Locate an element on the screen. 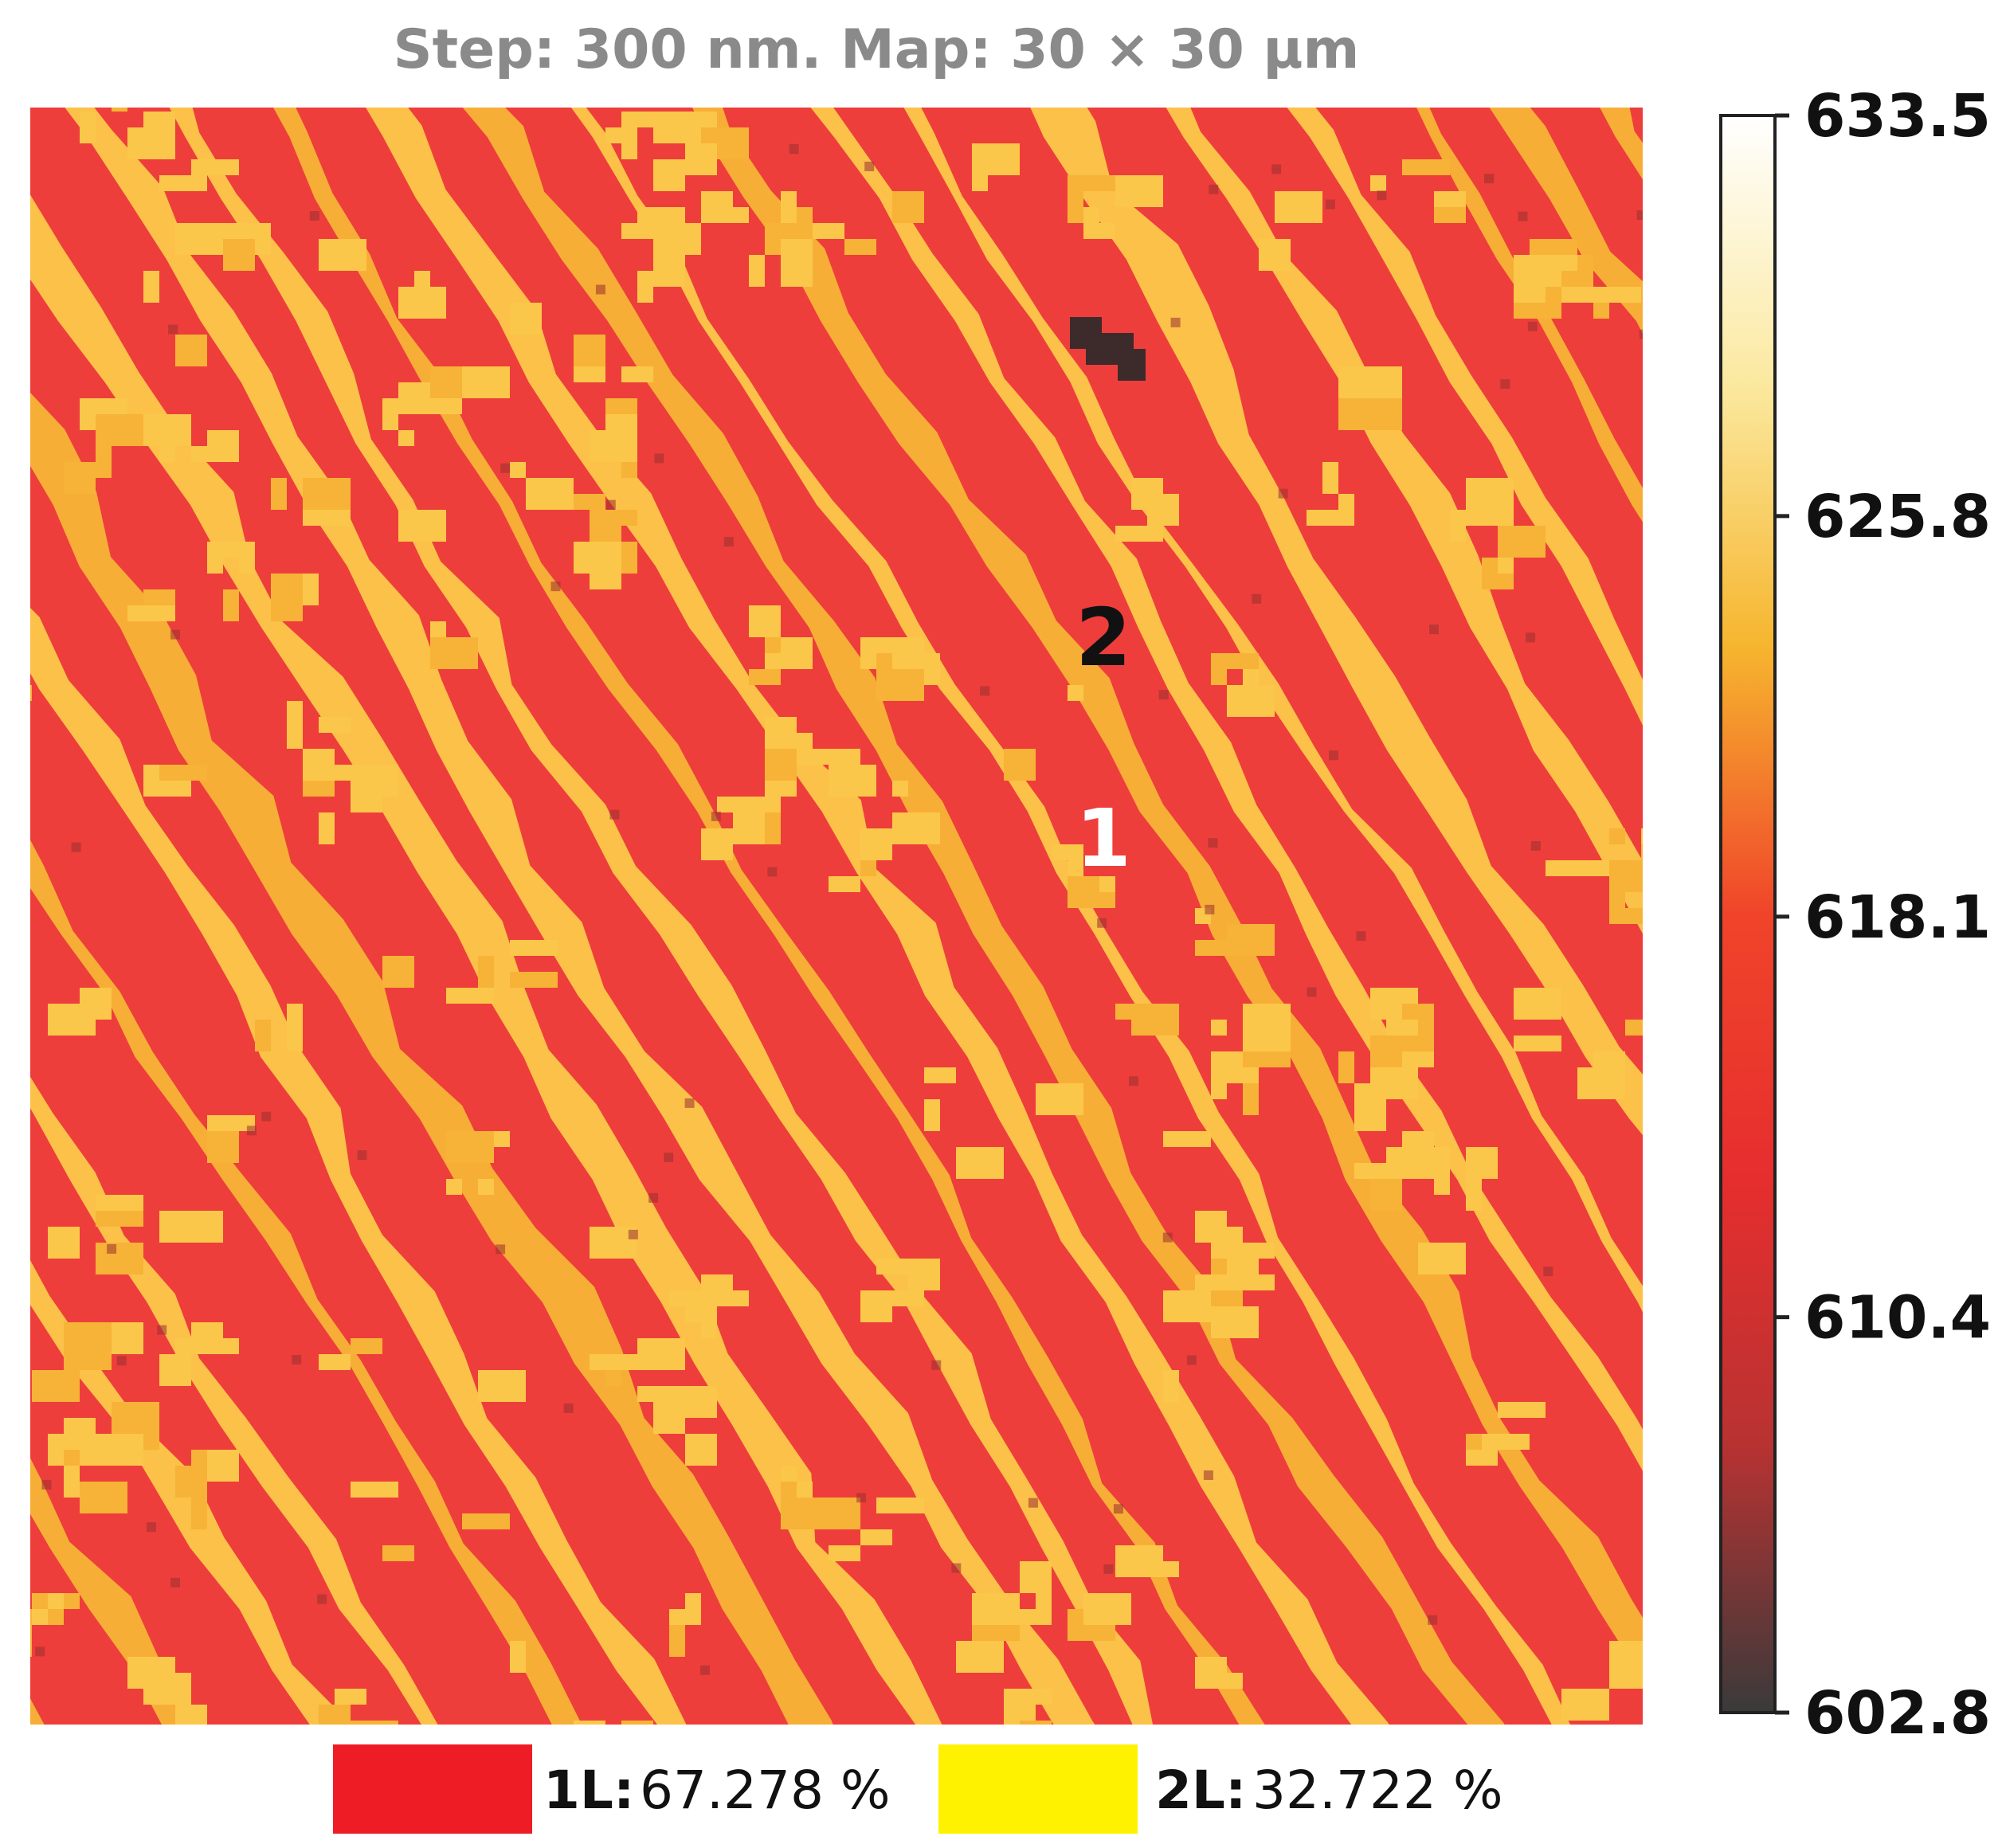 This screenshot has height=1848, width=2002. colorbar: 633.5 625.8 618.1 610.4 602.8 is located at coordinates (1855, 915).